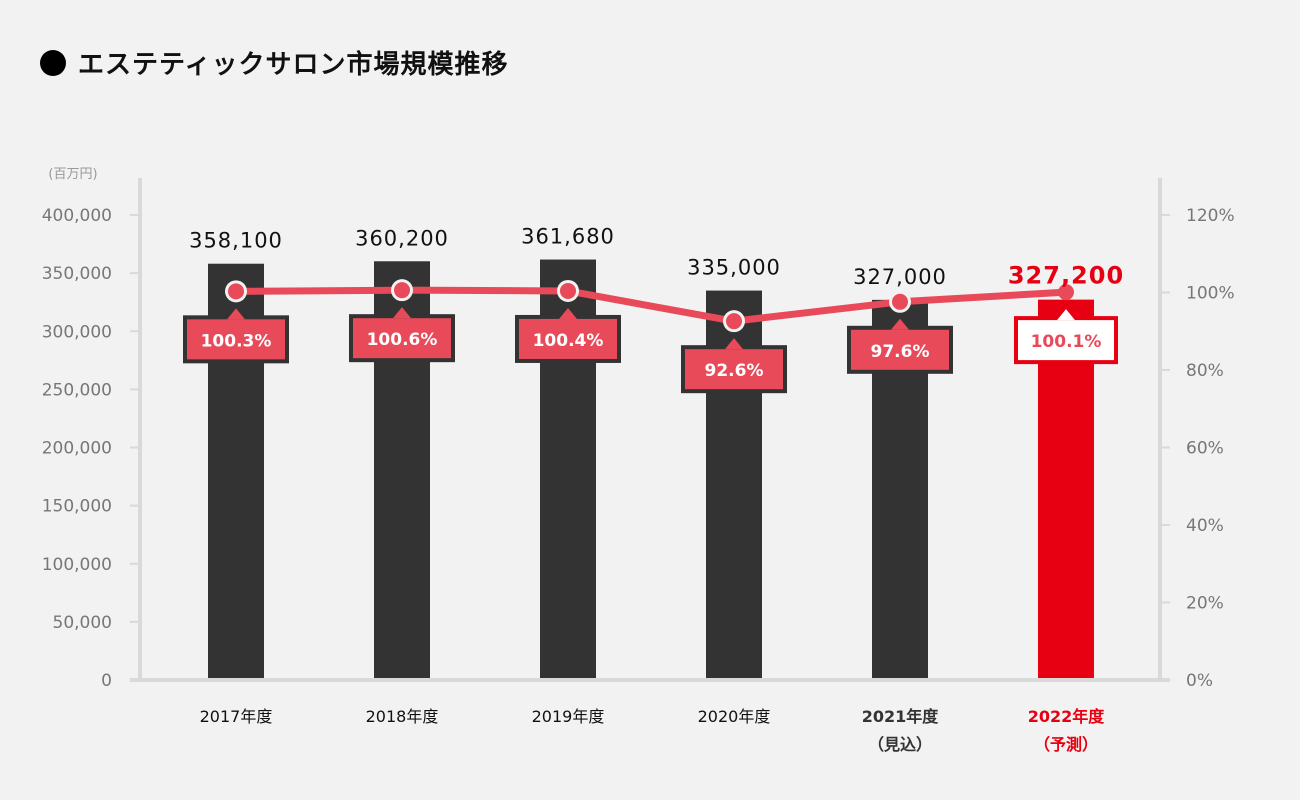 Image resolution: width=1300 pixels, height=800 pixels. I want to click on line-path, so click(651, 305).